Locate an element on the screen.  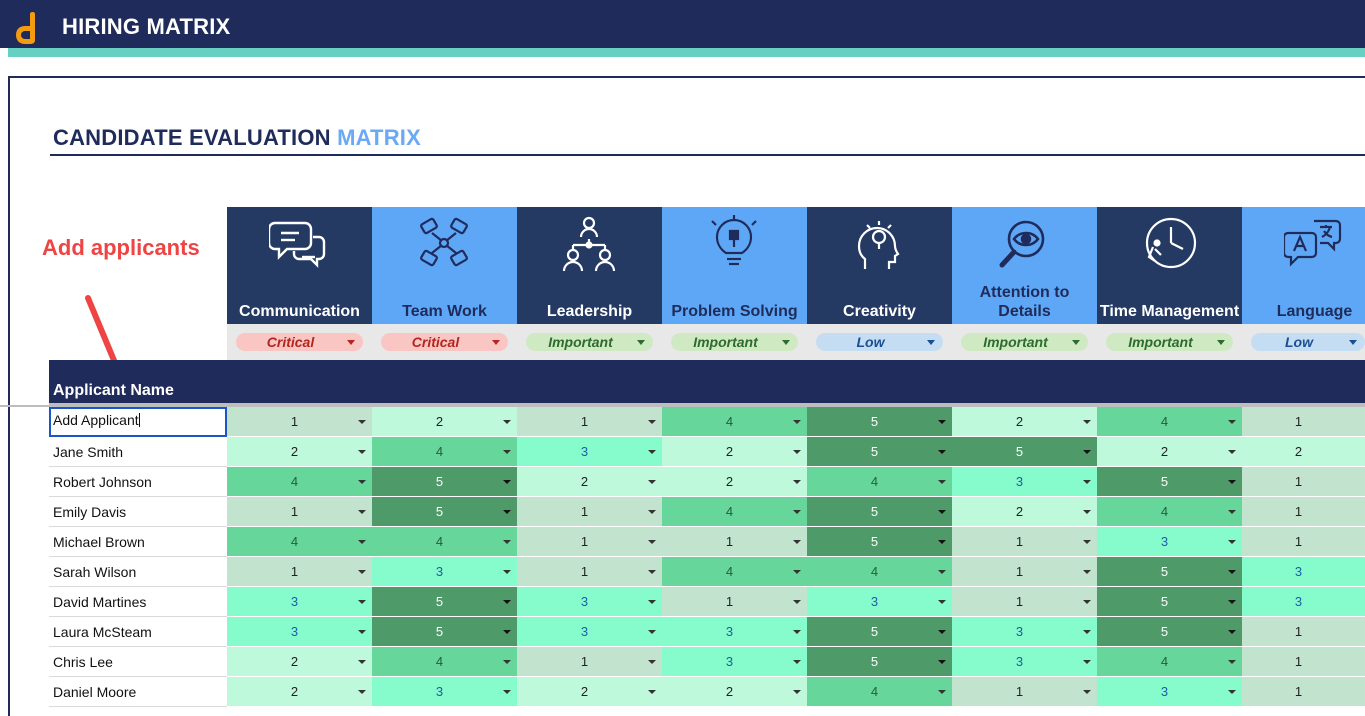
priority-dropdown-creativity: Low is located at coordinates (879, 342).